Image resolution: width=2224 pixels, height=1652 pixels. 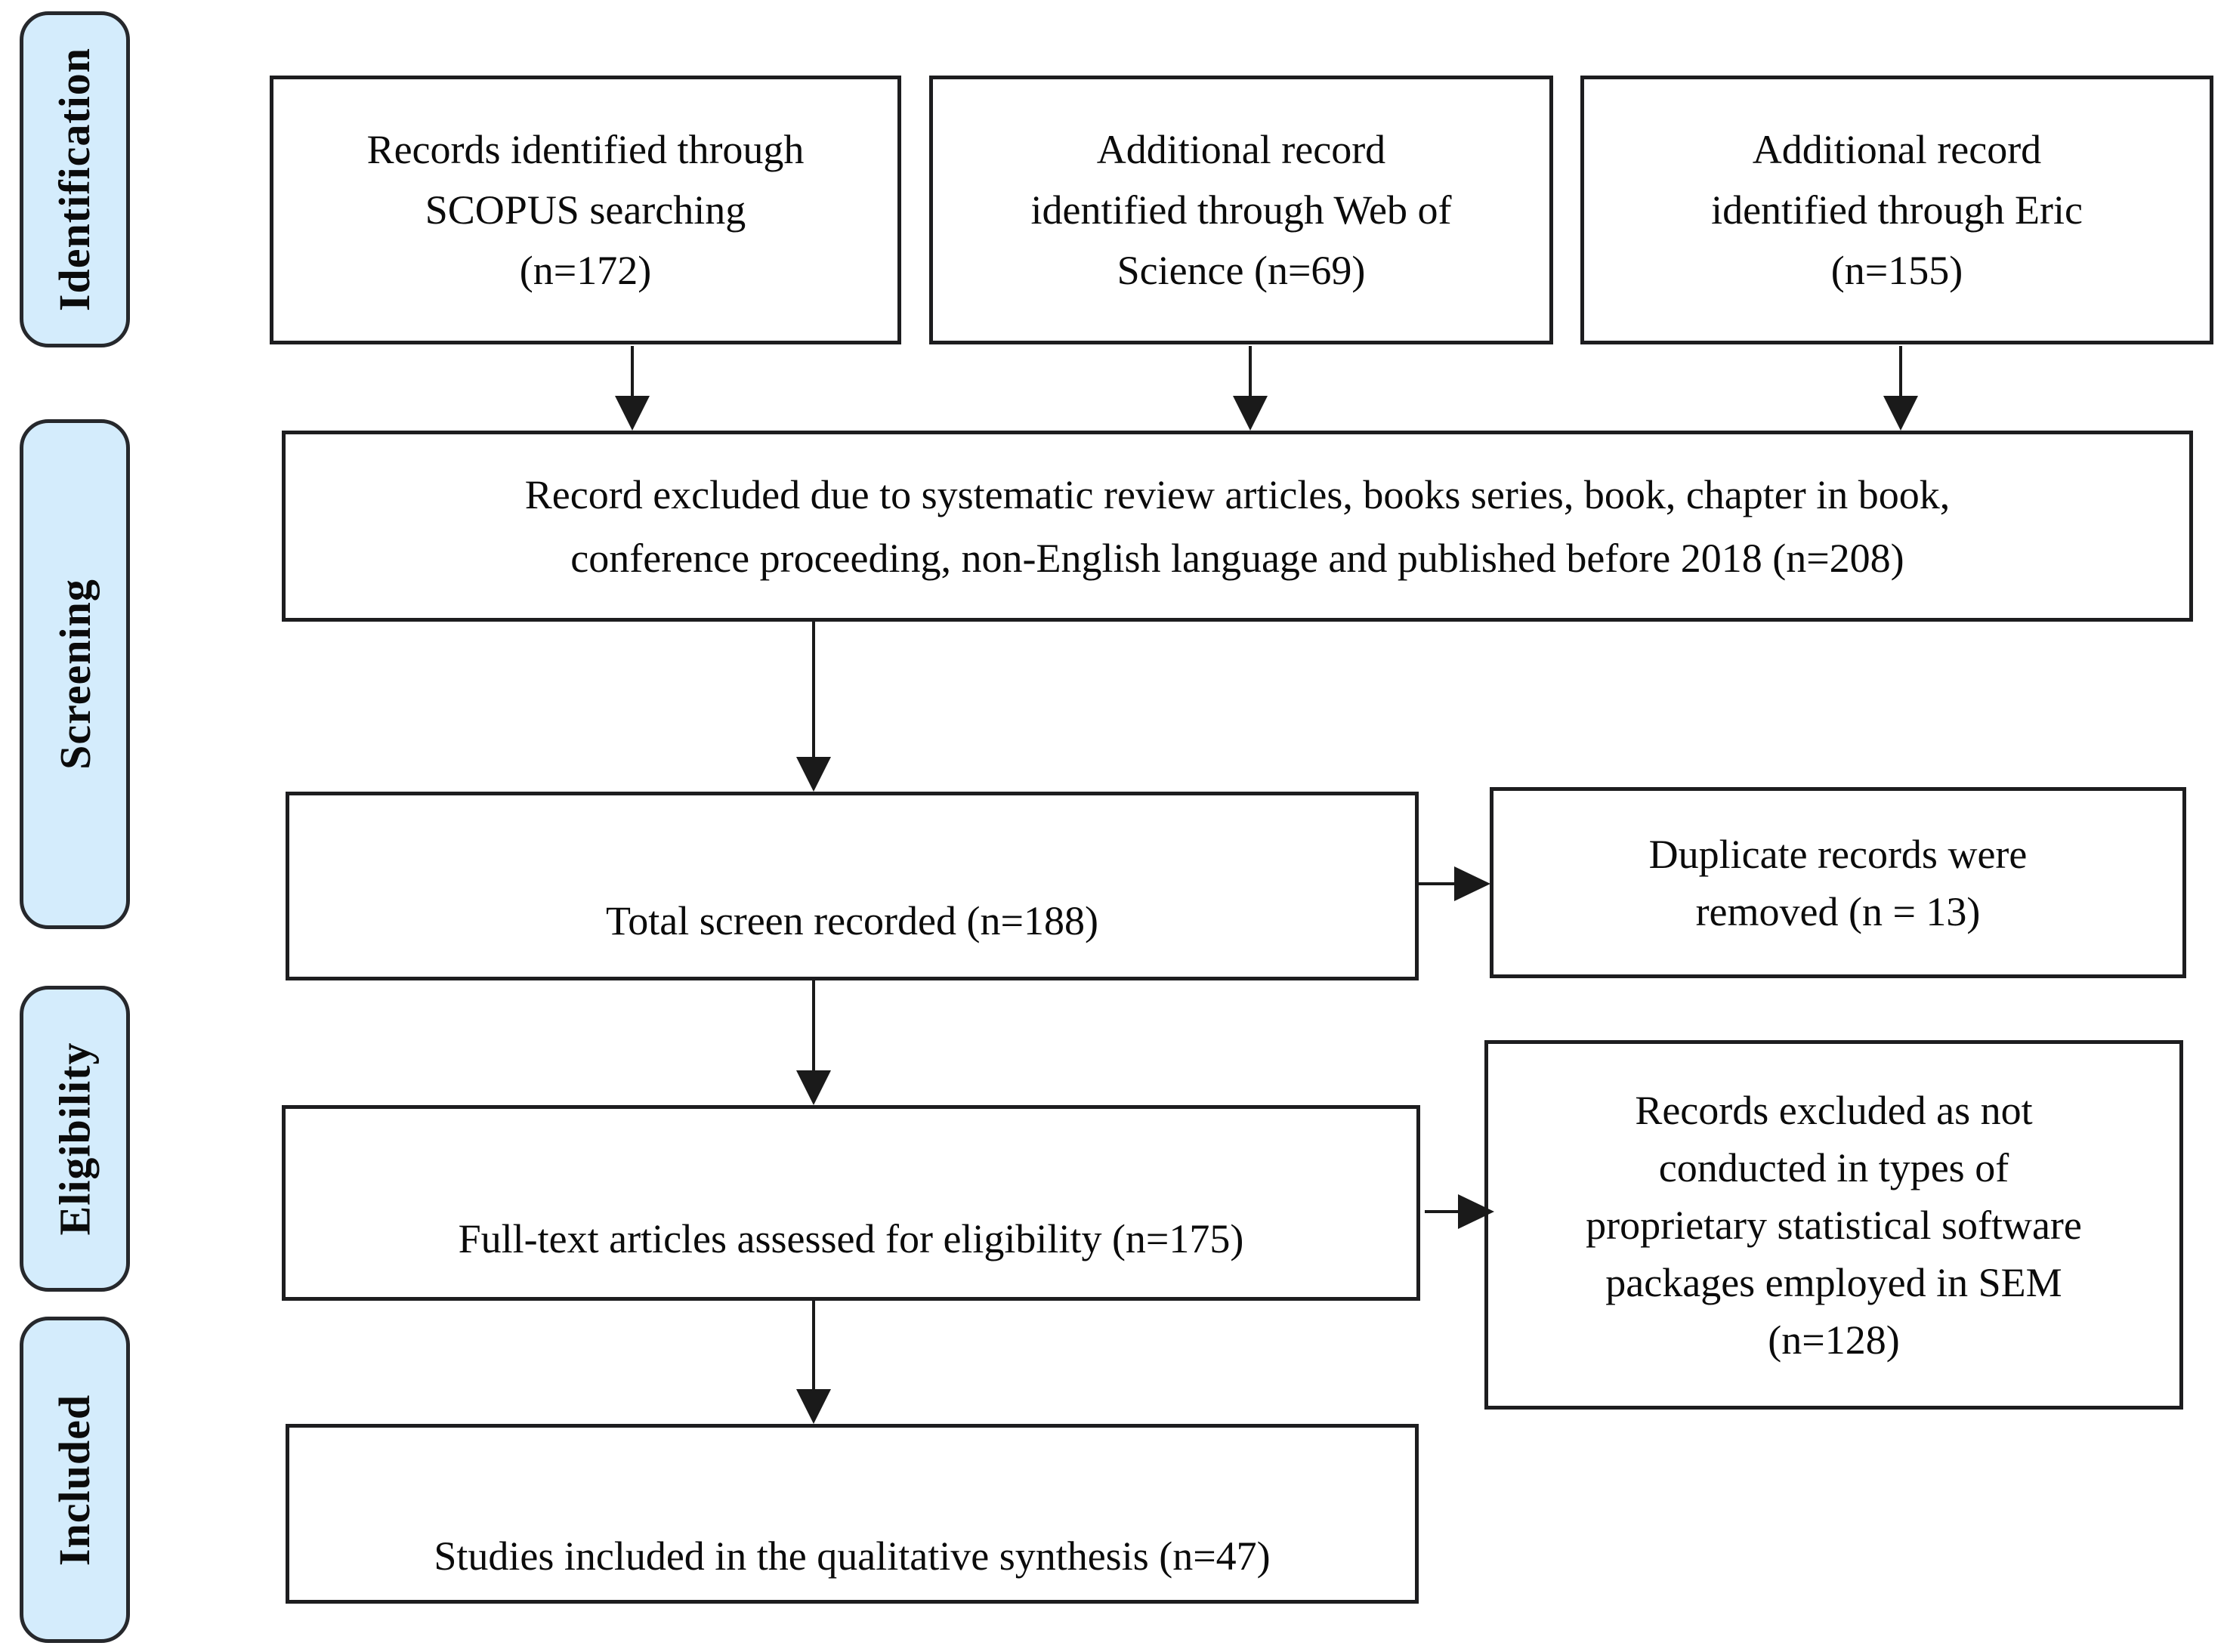 I want to click on stage-screening: Screening, so click(x=75, y=674).